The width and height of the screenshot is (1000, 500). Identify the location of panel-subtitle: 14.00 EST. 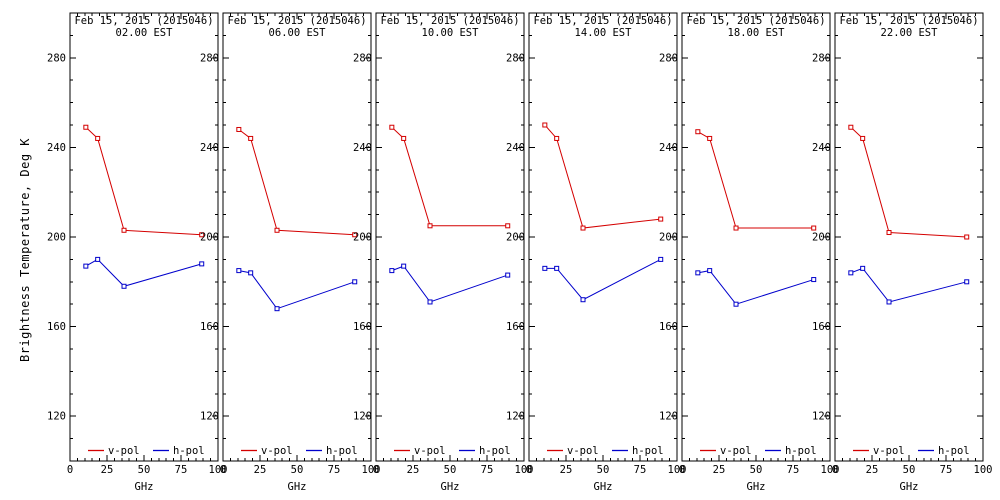
(604, 33).